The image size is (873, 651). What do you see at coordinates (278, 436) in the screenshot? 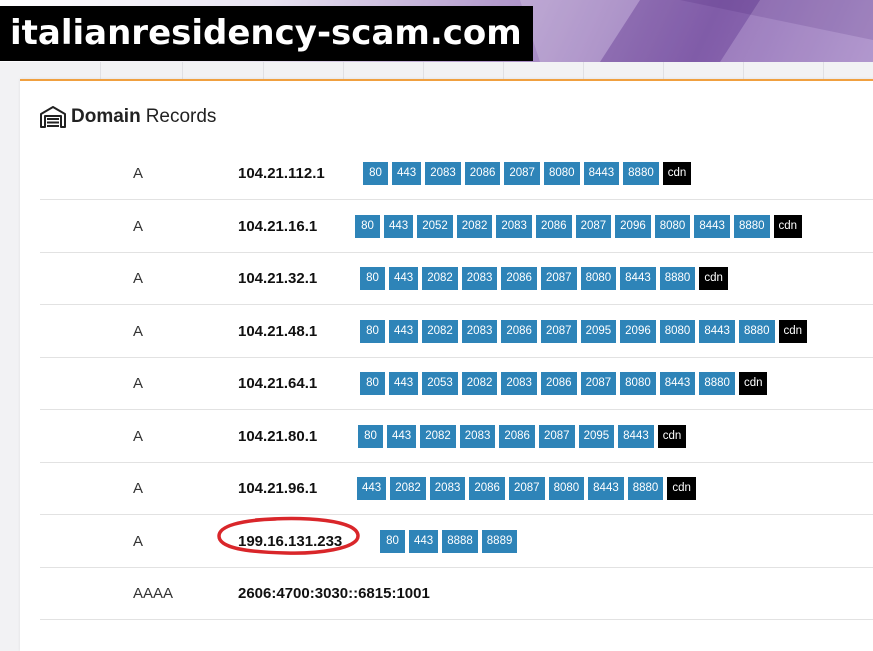
I see `record-value: 104.21.80.1` at bounding box center [278, 436].